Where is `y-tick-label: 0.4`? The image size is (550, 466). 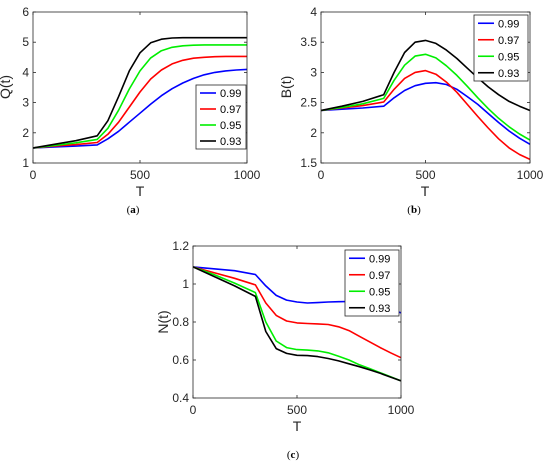 y-tick-label: 0.4 is located at coordinates (180, 398).